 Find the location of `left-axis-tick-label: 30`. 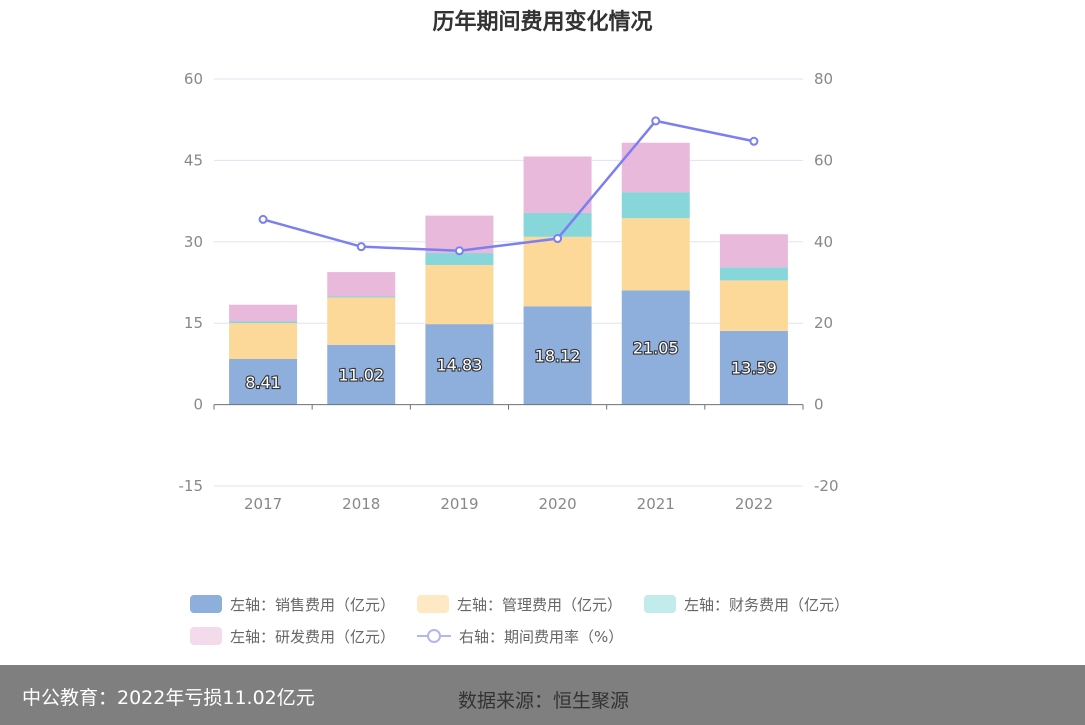

left-axis-tick-label: 30 is located at coordinates (193, 242).